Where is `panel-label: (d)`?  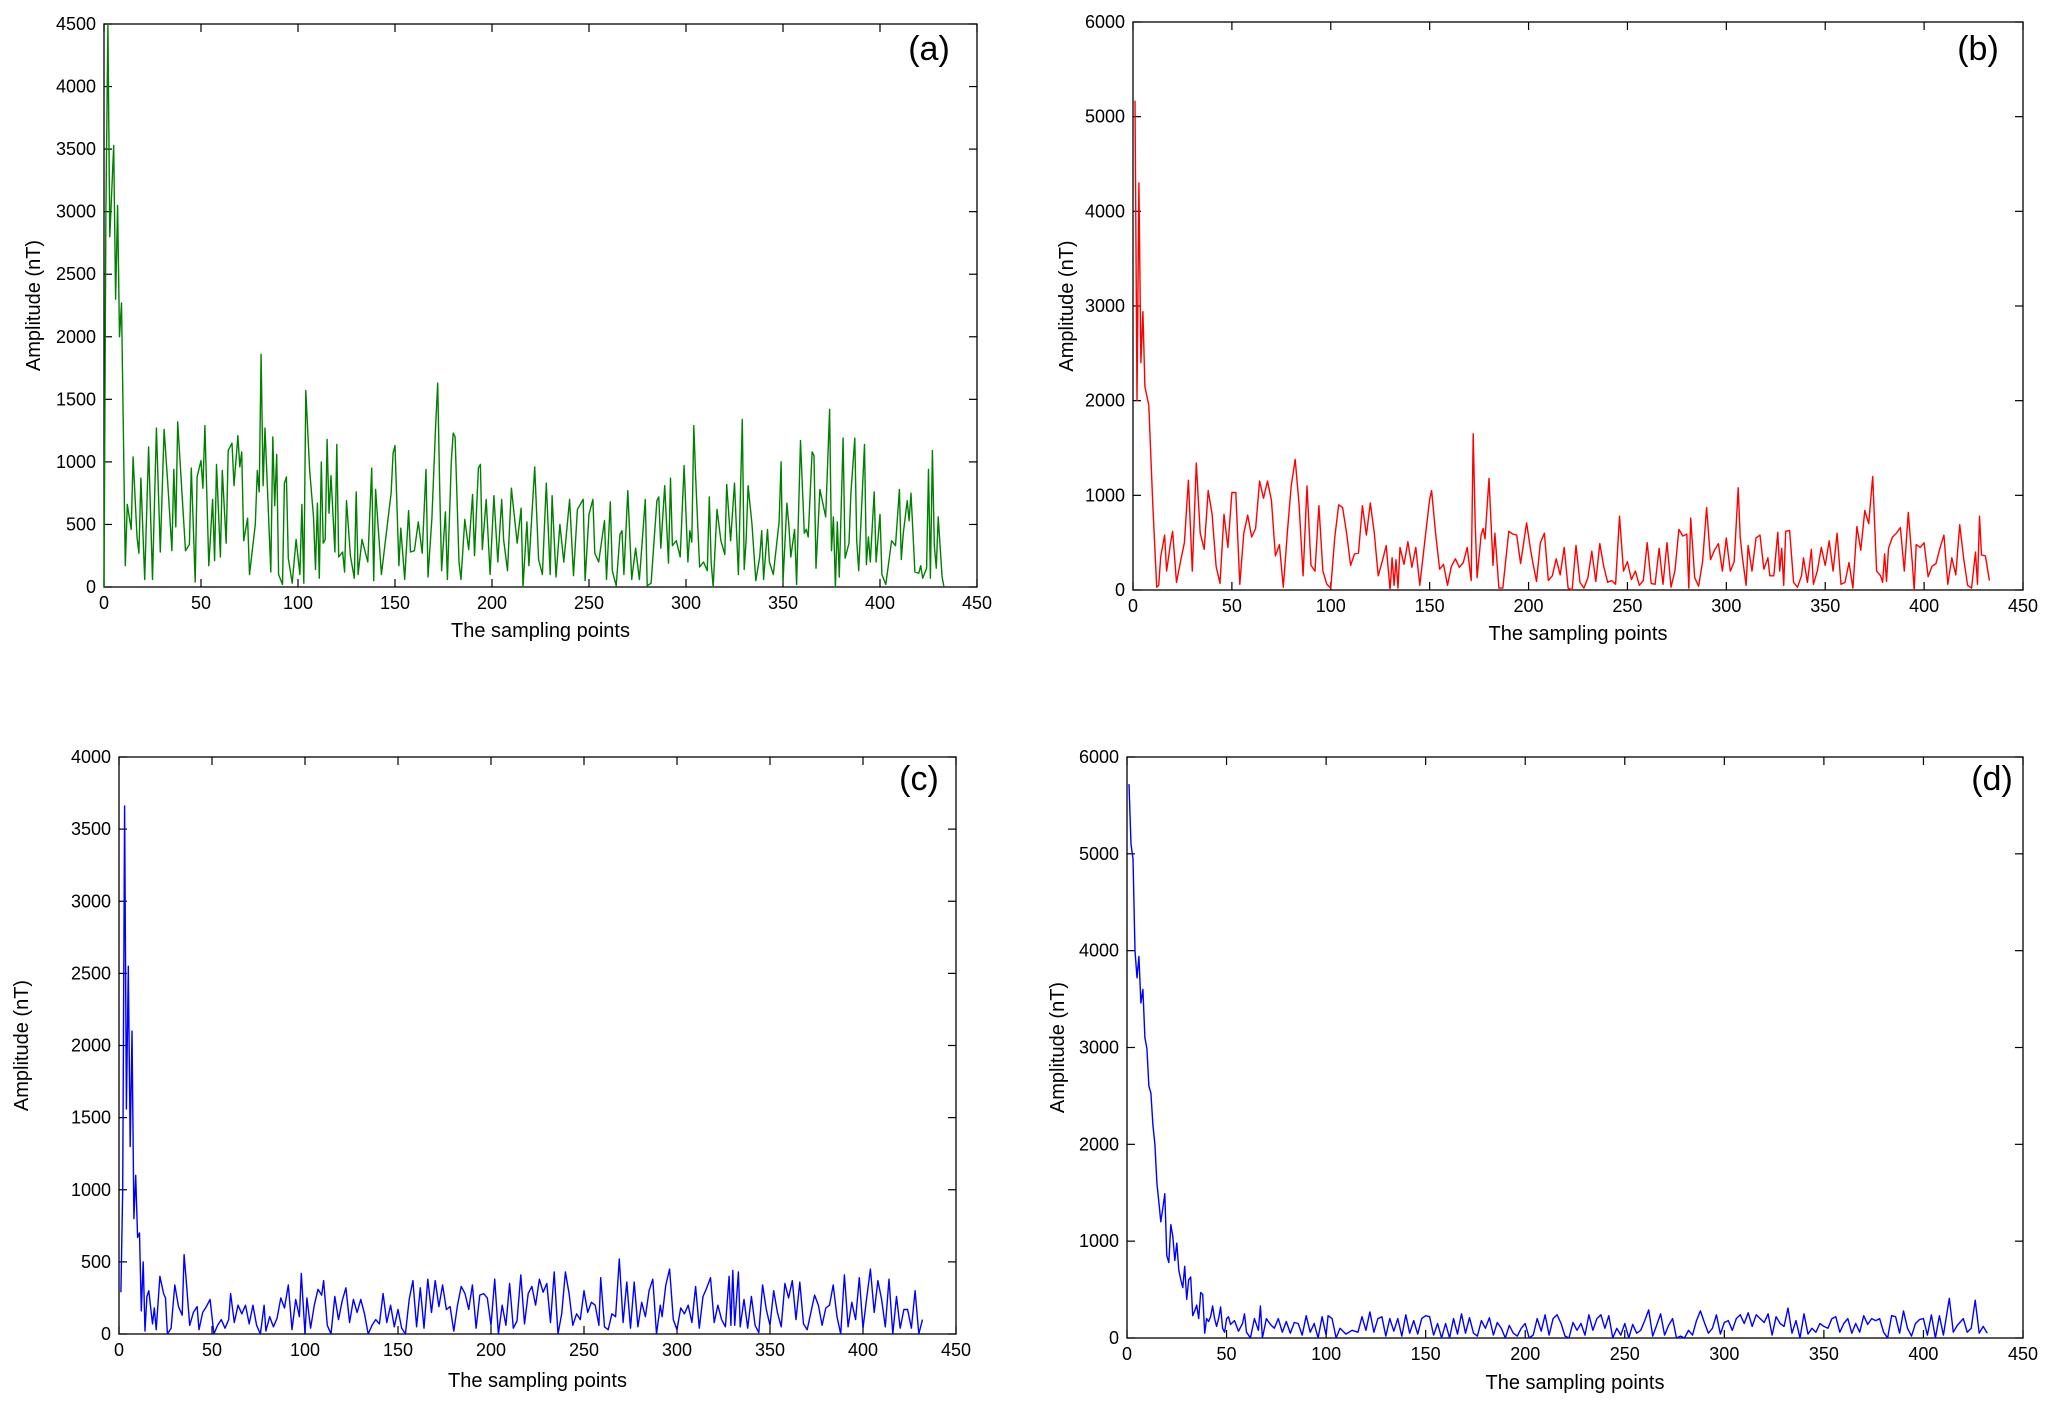
panel-label: (d) is located at coordinates (1992, 779).